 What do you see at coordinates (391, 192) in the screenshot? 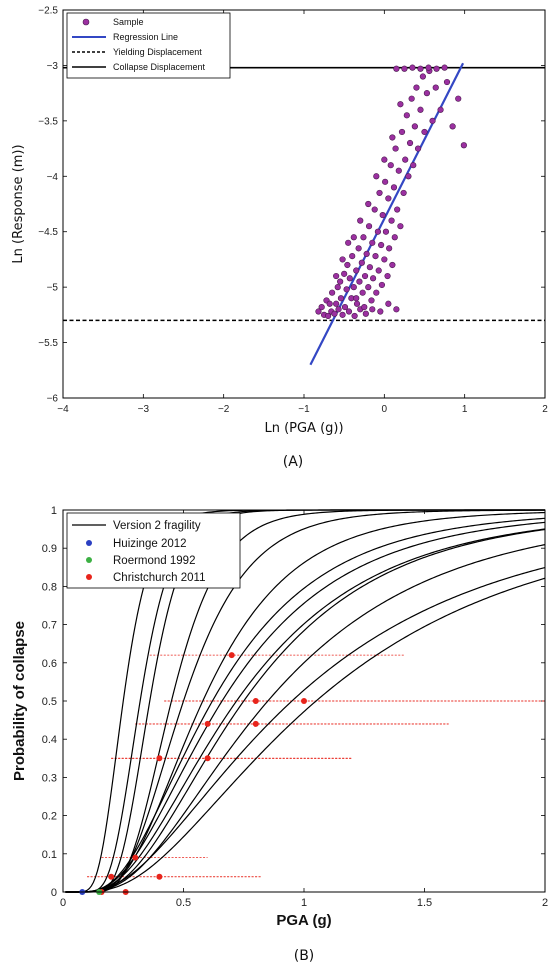
I see `sample-points` at bounding box center [391, 192].